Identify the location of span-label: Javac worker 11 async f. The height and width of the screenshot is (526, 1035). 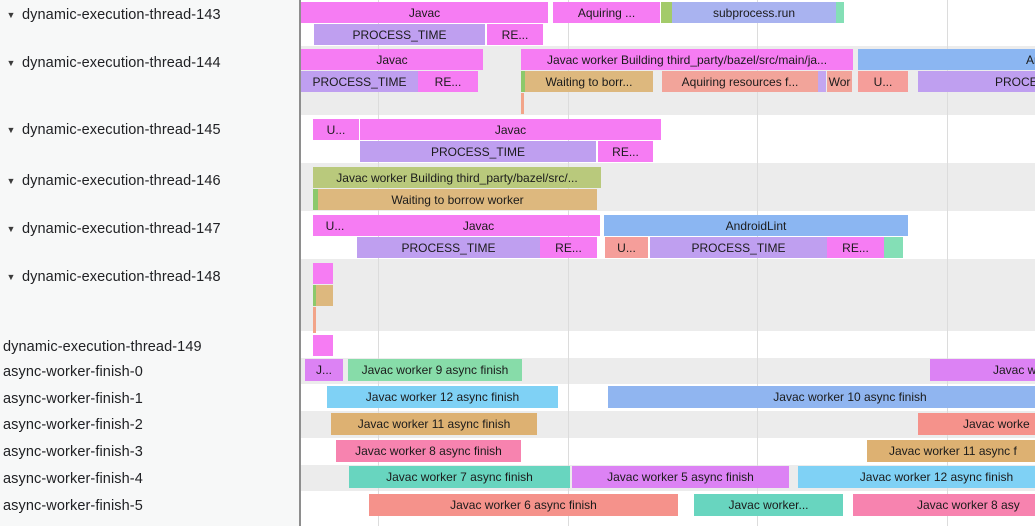
(953, 451).